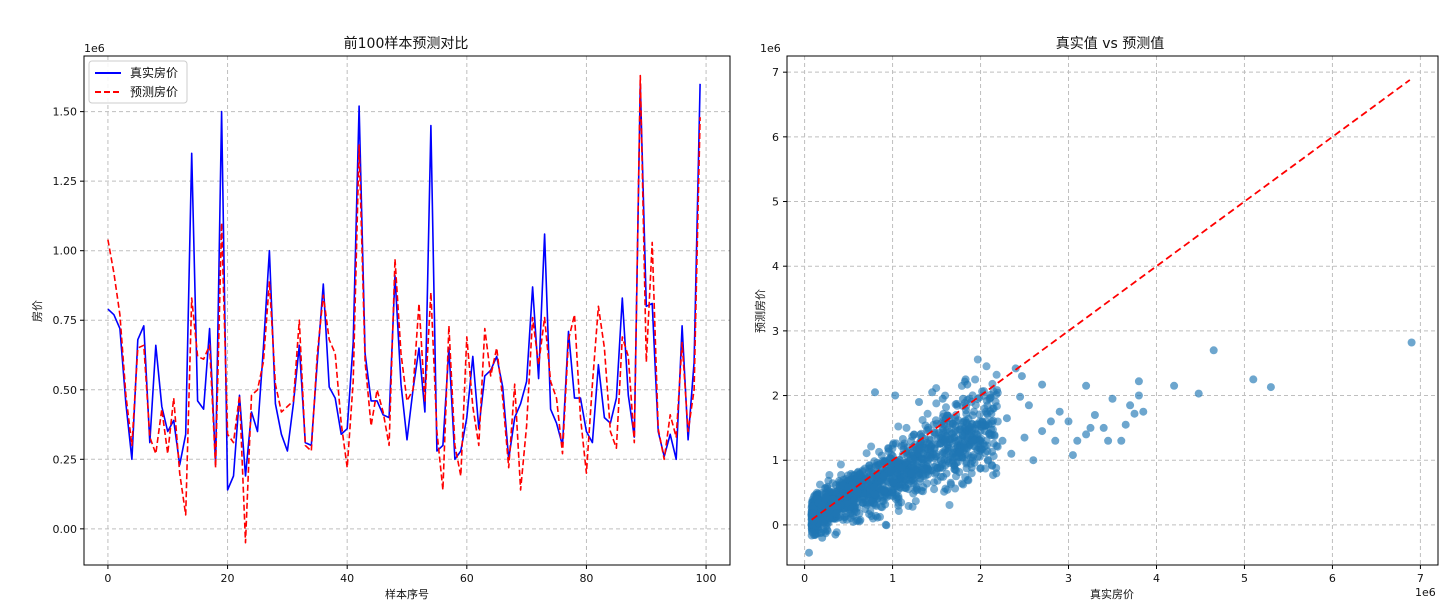 The width and height of the screenshot is (1453, 612). Describe the element at coordinates (706, 578) in the screenshot. I see `x-tick-label: 100` at that location.